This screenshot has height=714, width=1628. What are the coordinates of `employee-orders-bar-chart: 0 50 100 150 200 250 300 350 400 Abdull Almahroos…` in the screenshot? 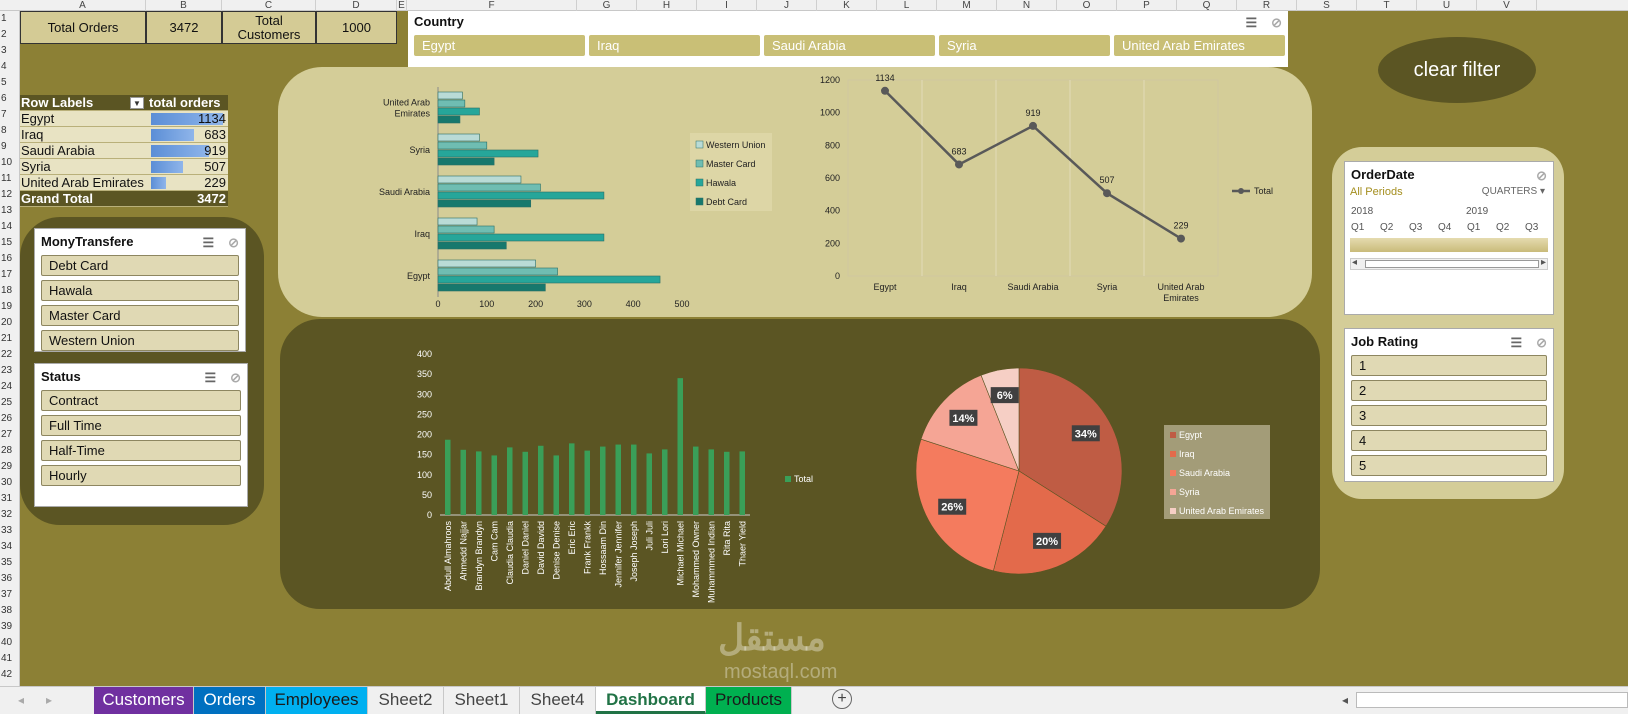 It's located at (680, 464).